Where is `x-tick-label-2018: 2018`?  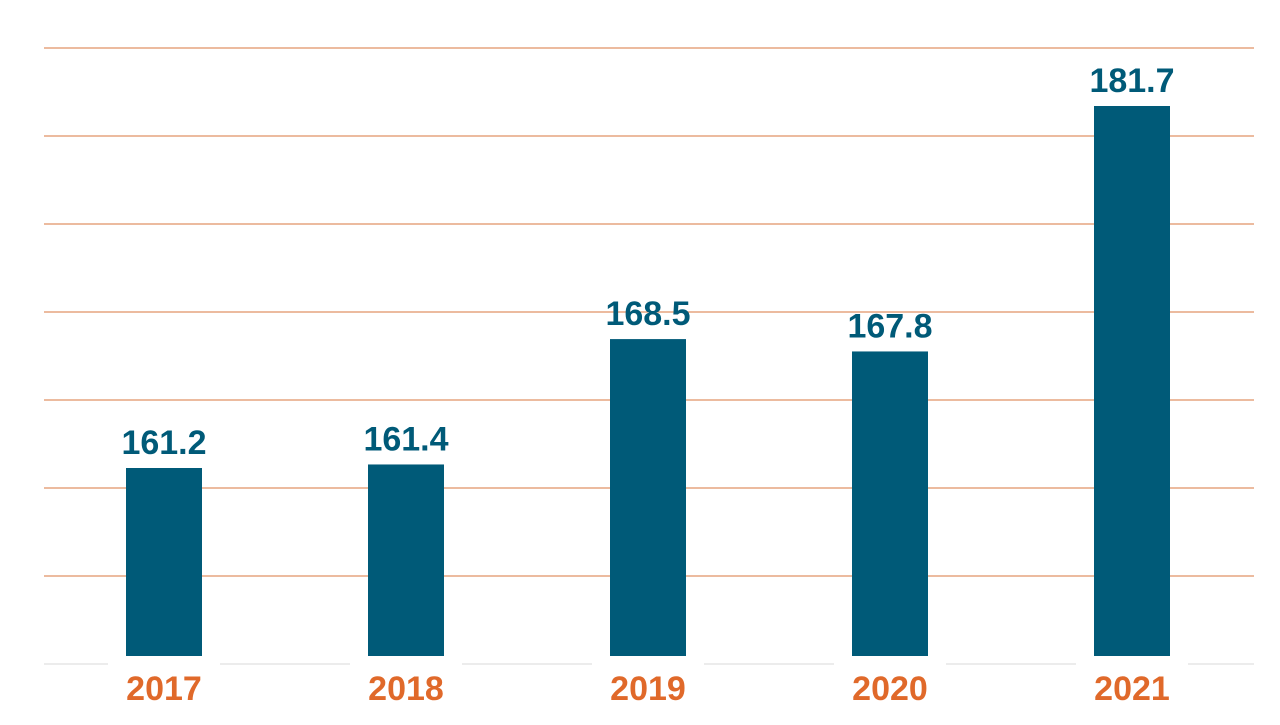 x-tick-label-2018: 2018 is located at coordinates (406, 689).